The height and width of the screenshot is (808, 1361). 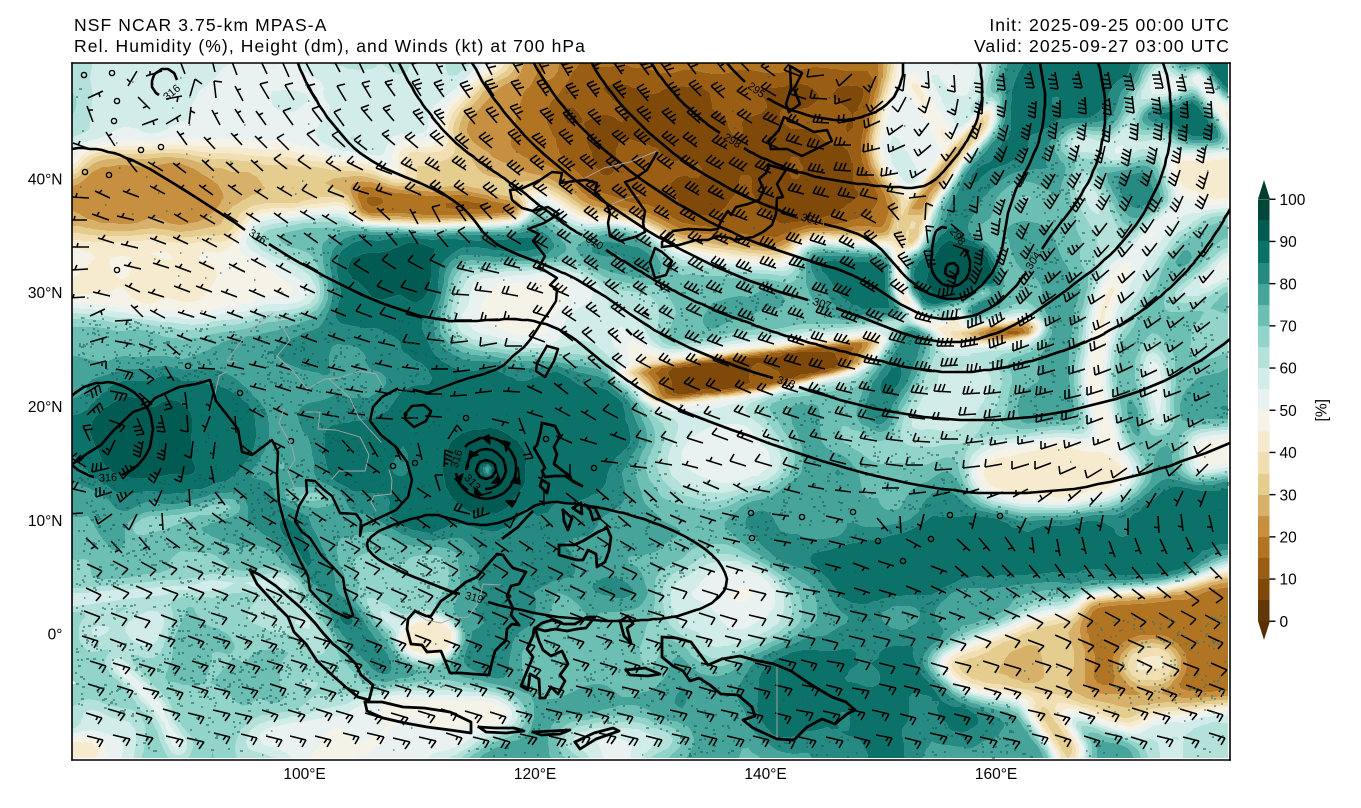 What do you see at coordinates (1289, 411) in the screenshot?
I see `svg-text: 50` at bounding box center [1289, 411].